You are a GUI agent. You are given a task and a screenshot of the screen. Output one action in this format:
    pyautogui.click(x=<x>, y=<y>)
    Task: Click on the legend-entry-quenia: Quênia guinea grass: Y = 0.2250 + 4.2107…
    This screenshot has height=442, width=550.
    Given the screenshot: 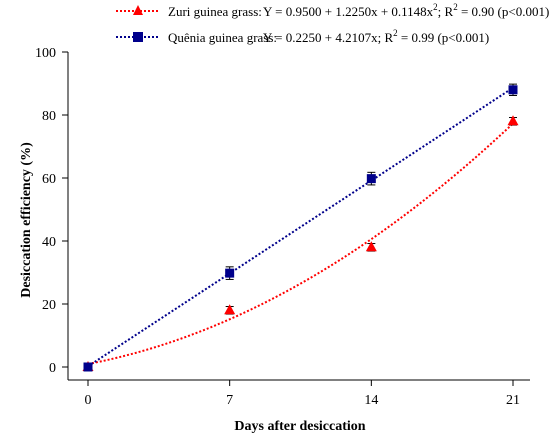 What is the action you would take?
    pyautogui.click(x=302, y=36)
    